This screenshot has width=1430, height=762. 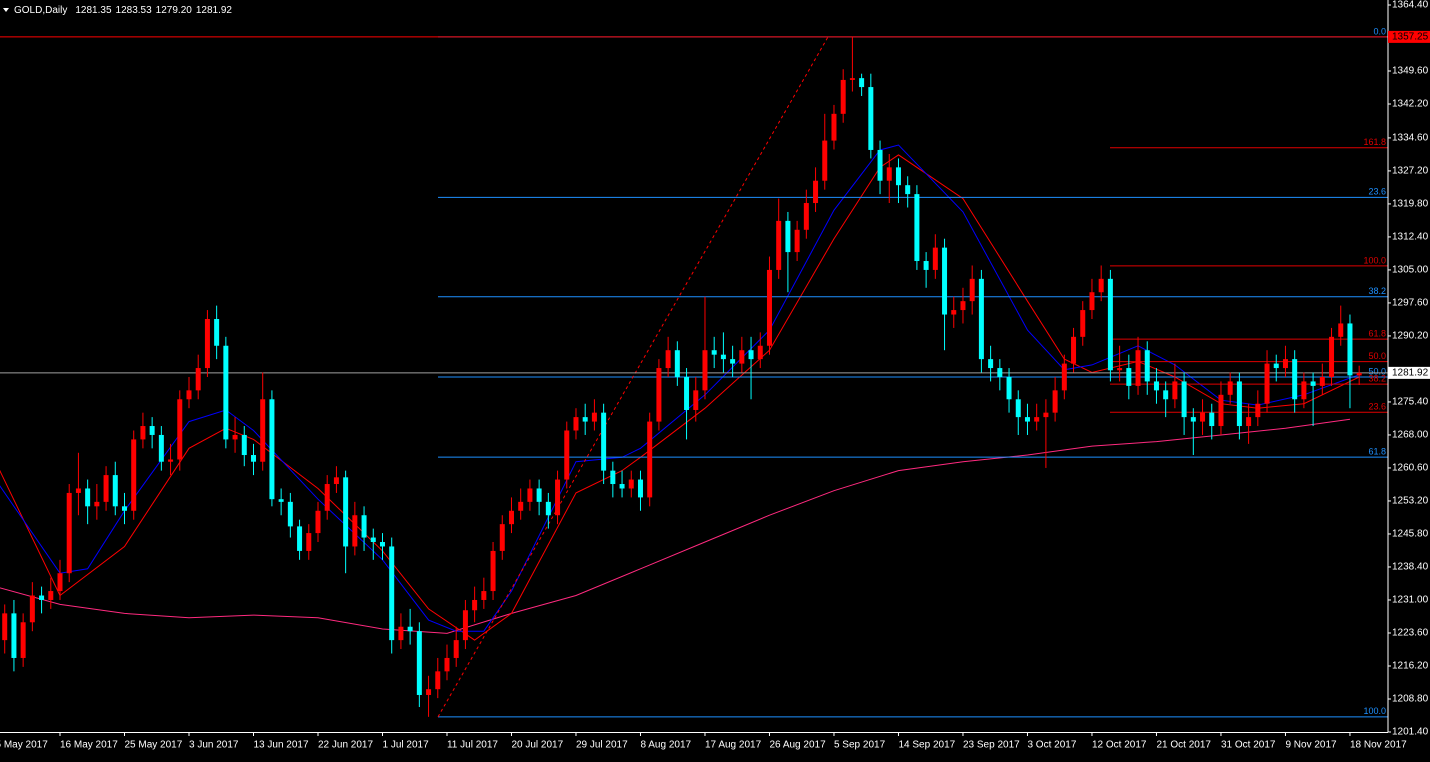 I want to click on x-tick-label: 22 Jun 2017, so click(x=345, y=745).